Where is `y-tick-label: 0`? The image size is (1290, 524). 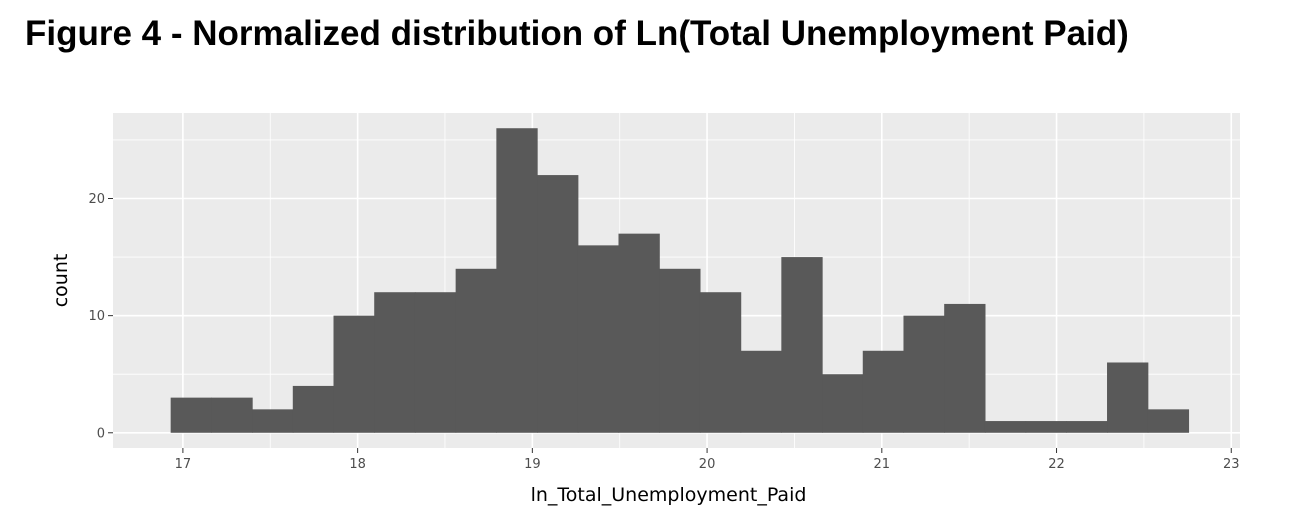
y-tick-label: 0 is located at coordinates (101, 433).